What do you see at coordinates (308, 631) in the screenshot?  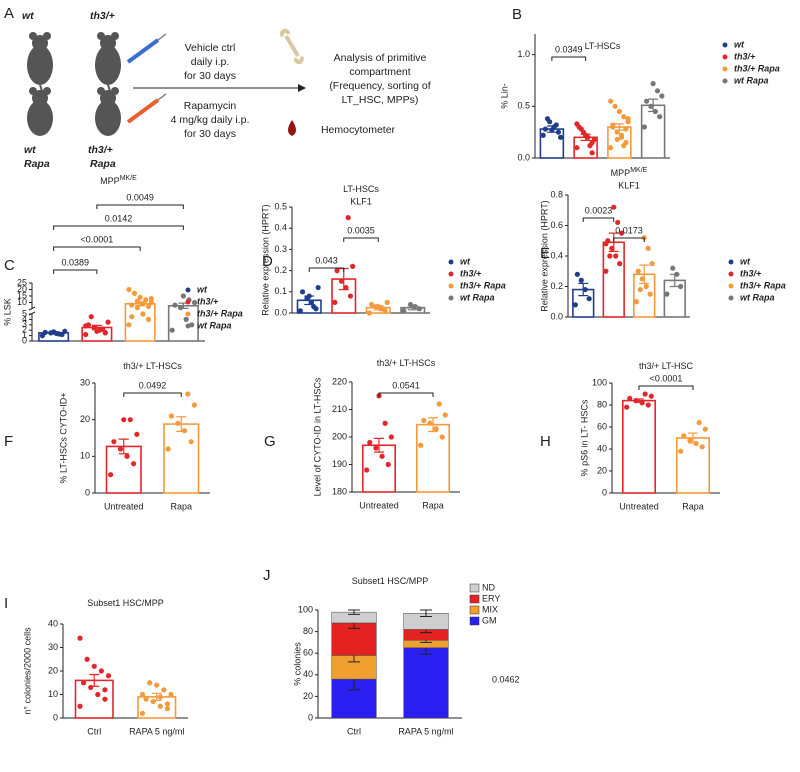 I see `y-tick-label: 80` at bounding box center [308, 631].